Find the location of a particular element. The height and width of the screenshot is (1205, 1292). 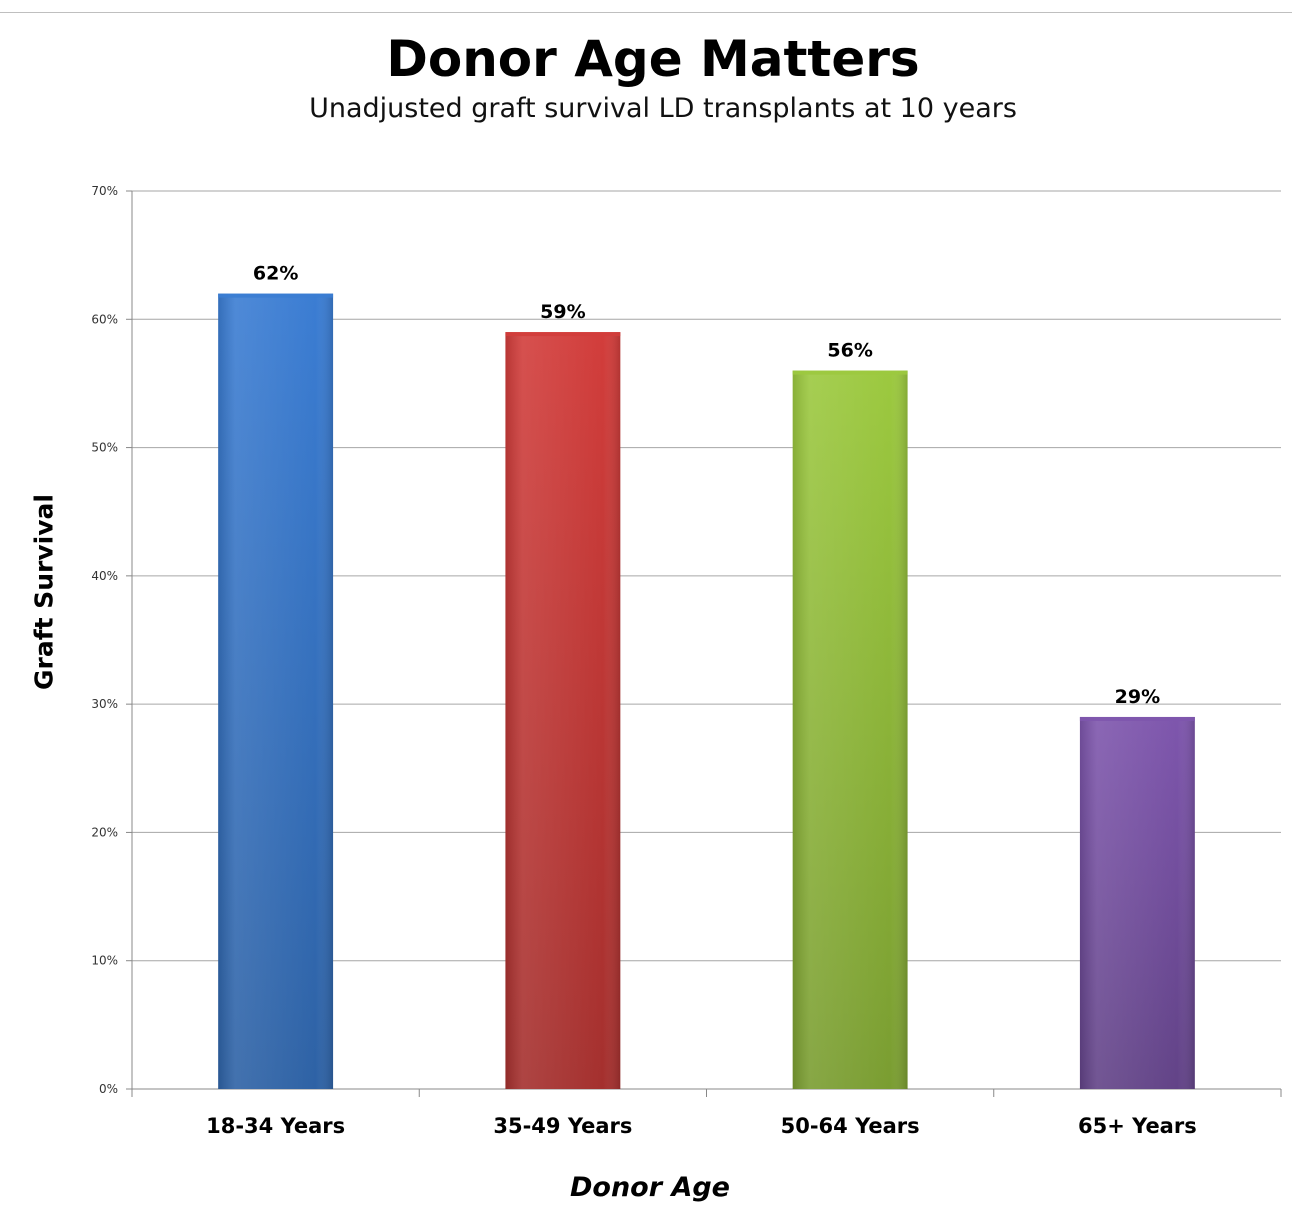

y-tick-label: 30% is located at coordinates (104, 704).